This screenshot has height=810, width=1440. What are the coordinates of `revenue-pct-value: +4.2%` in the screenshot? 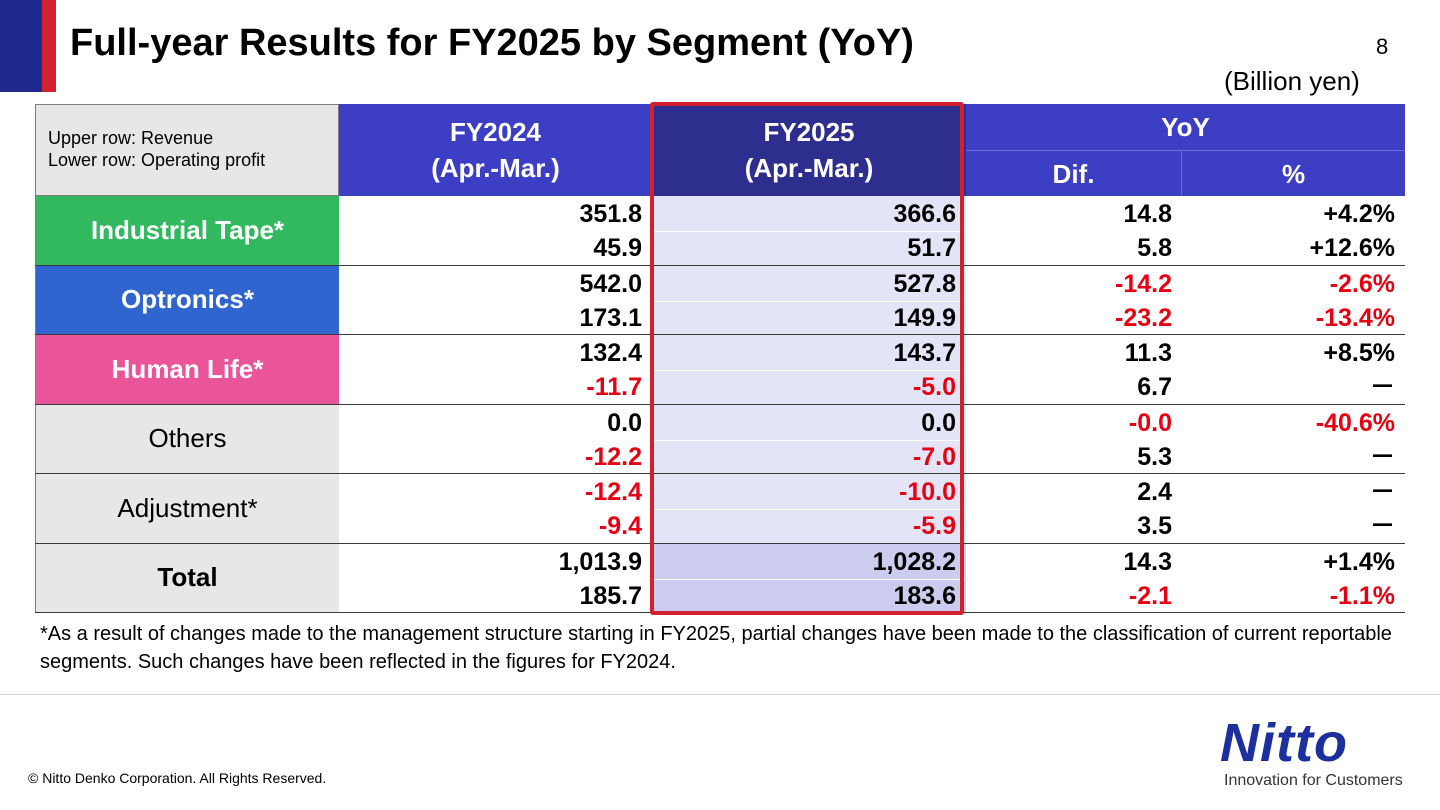 It's located at (1359, 214).